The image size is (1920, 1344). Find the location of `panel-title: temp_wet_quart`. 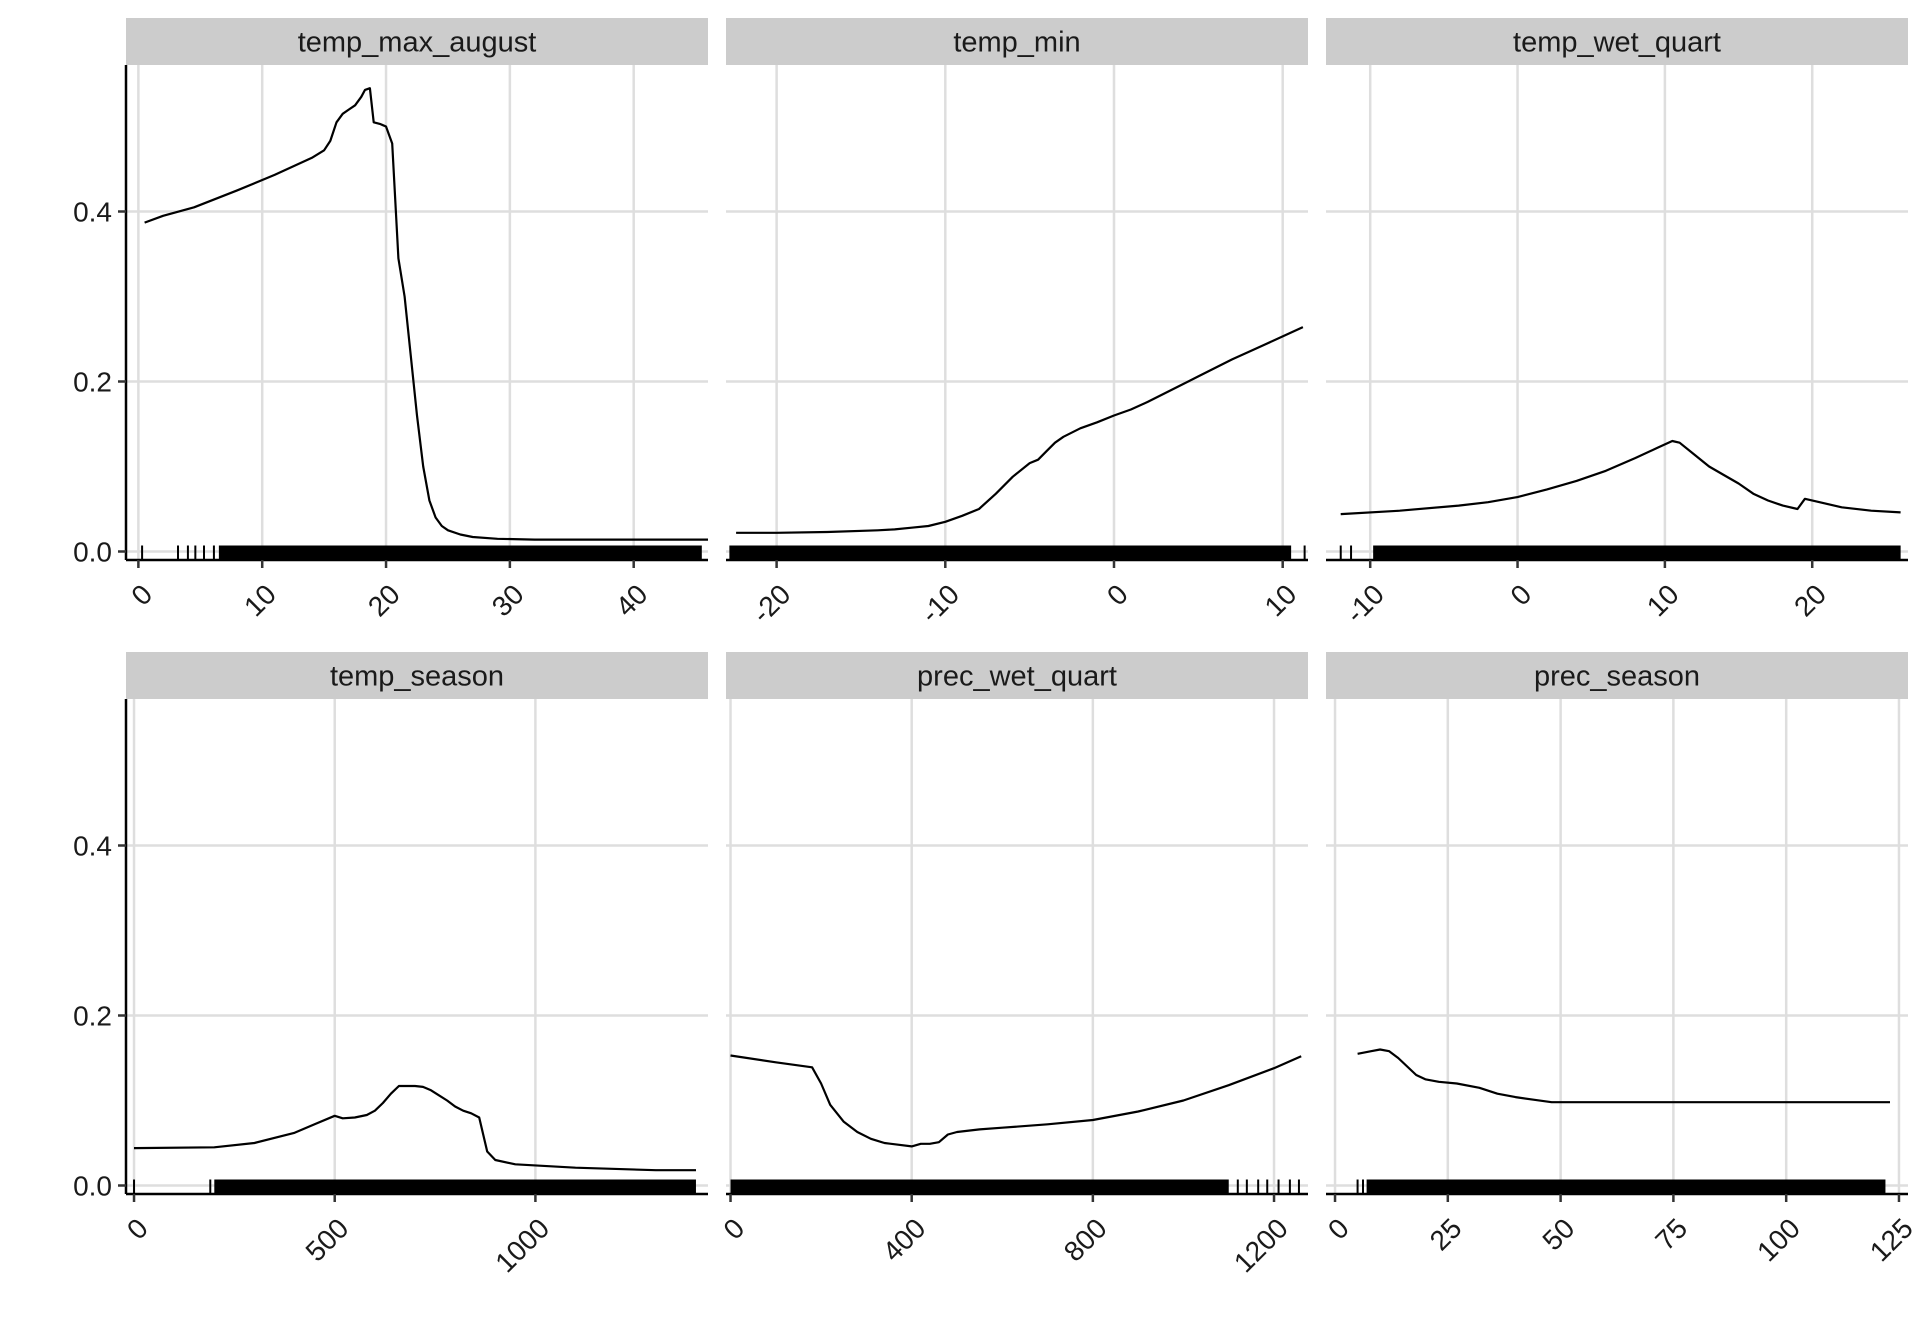

panel-title: temp_wet_quart is located at coordinates (1617, 43).